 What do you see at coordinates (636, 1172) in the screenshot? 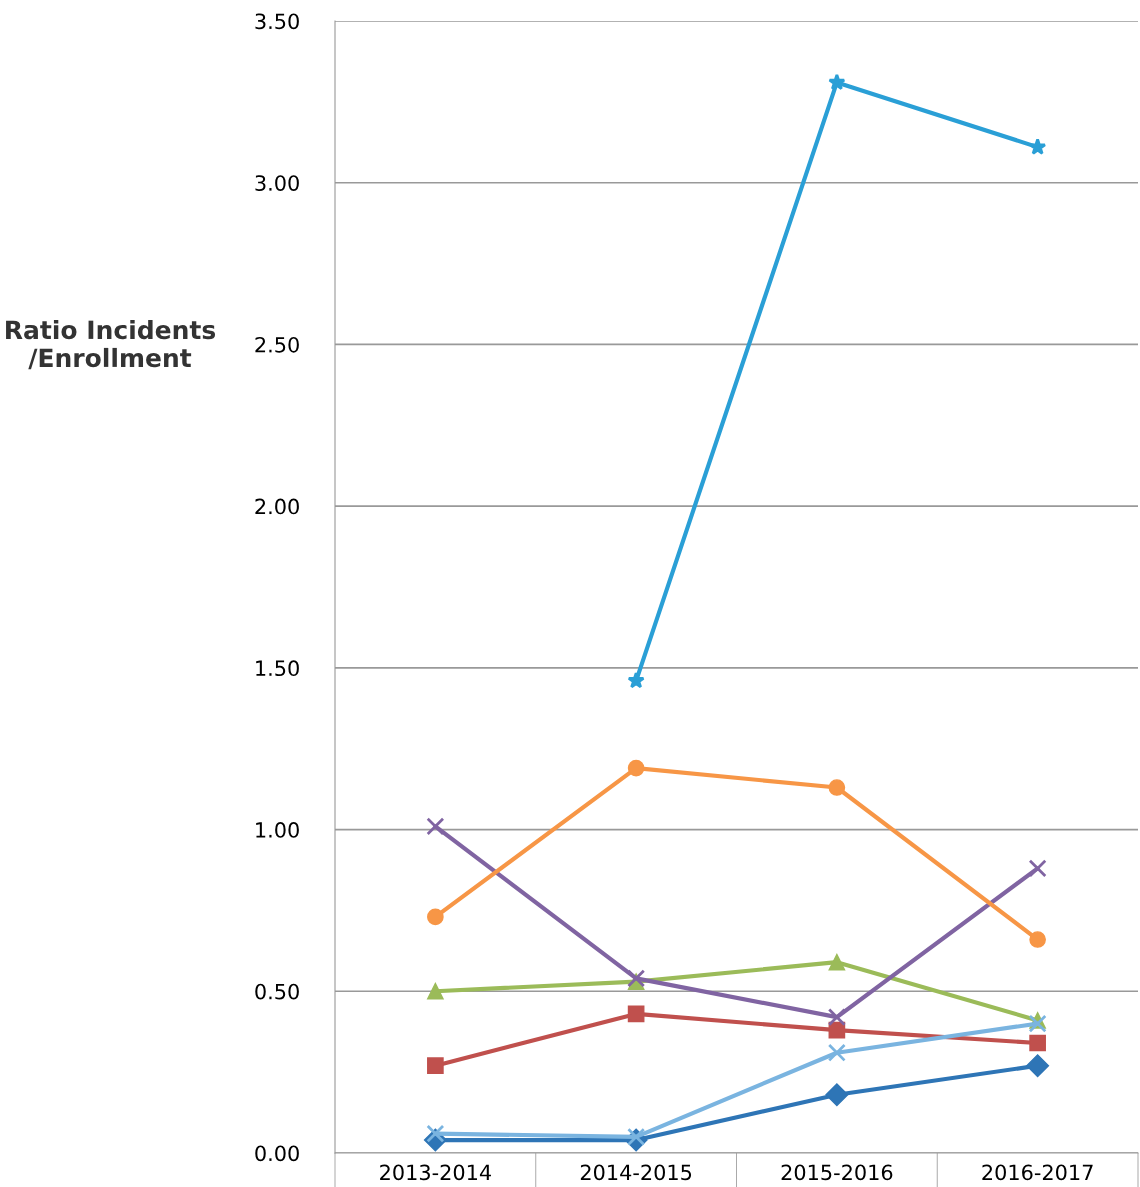
I see `x-tick-label: 2014-2015` at bounding box center [636, 1172].